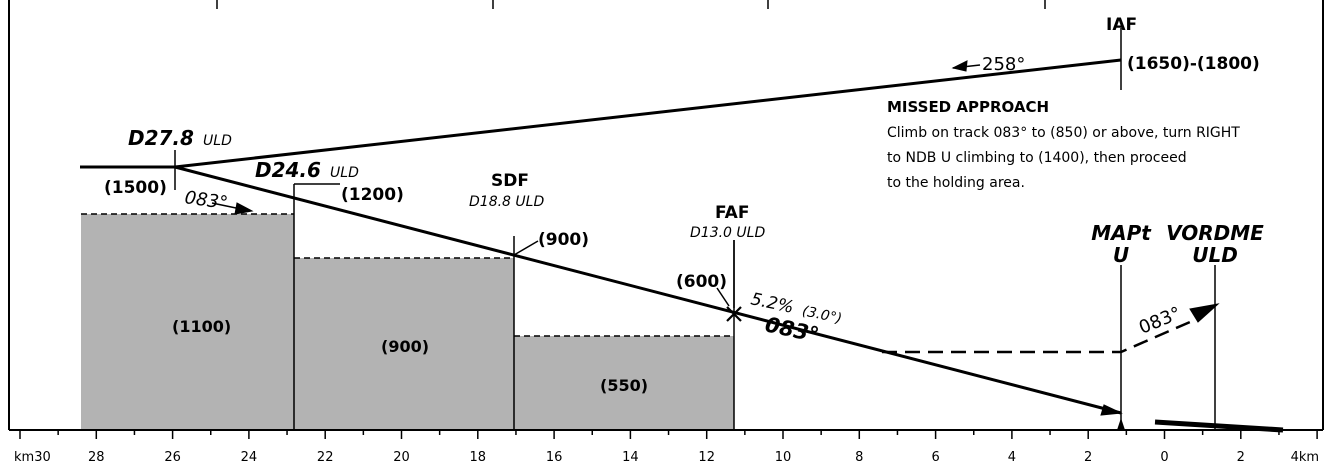 Image resolution: width=1333 pixels, height=467 pixels. I want to click on vordme-label: VORDME, so click(1215, 233).